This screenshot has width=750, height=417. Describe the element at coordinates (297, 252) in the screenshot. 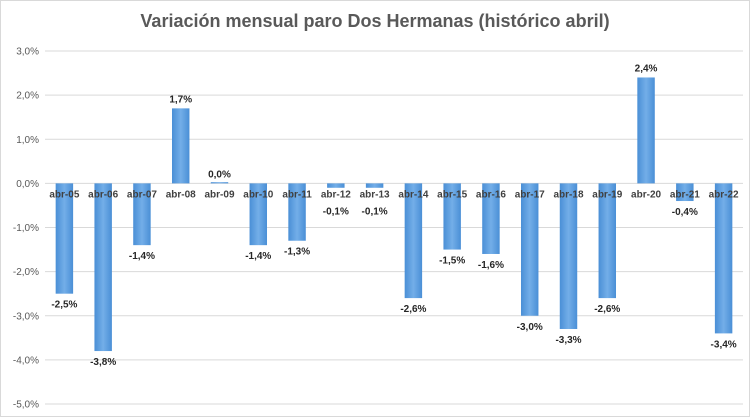

I see `data-label: -1,3%` at that location.